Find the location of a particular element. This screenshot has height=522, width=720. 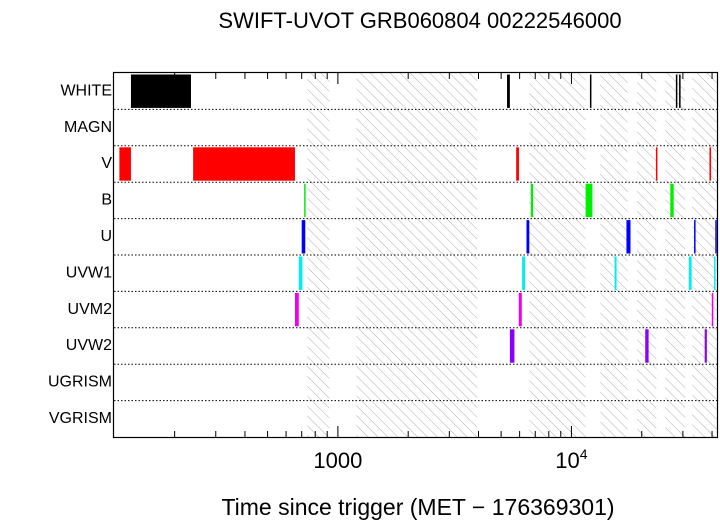

x-tick-label: 1000 is located at coordinates (337, 460).